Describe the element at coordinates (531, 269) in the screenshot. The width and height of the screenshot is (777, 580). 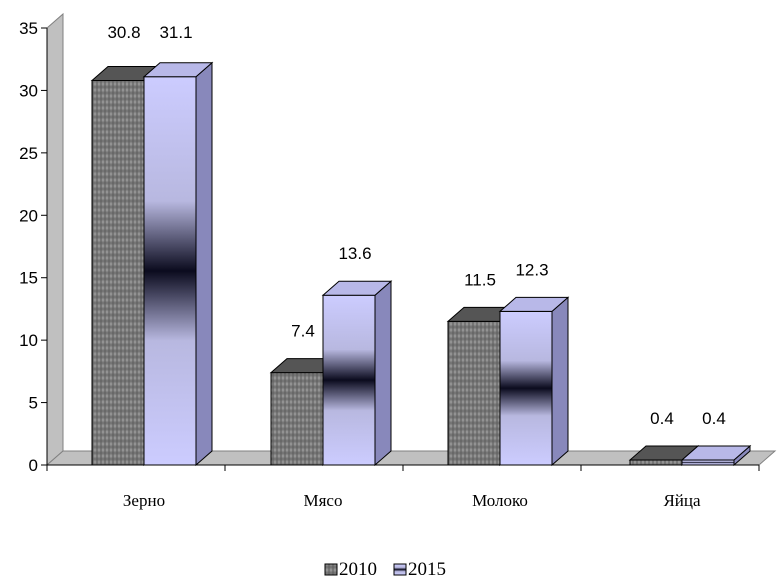
I see `data-label-молоко-2015: 12.3` at that location.